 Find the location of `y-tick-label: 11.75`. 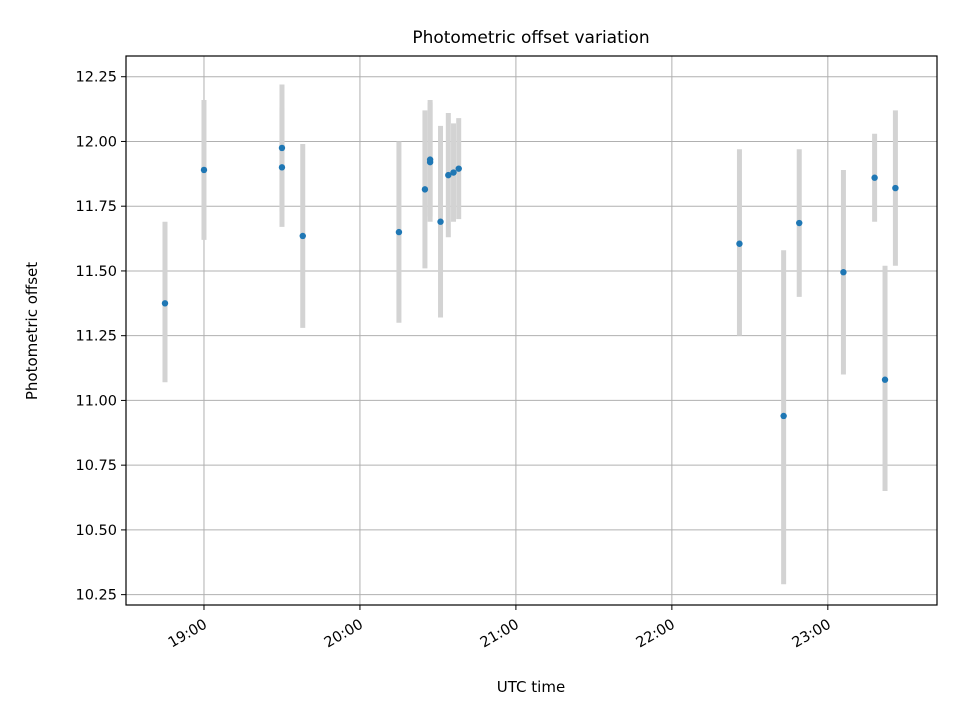

y-tick-label: 11.75 is located at coordinates (96, 207).